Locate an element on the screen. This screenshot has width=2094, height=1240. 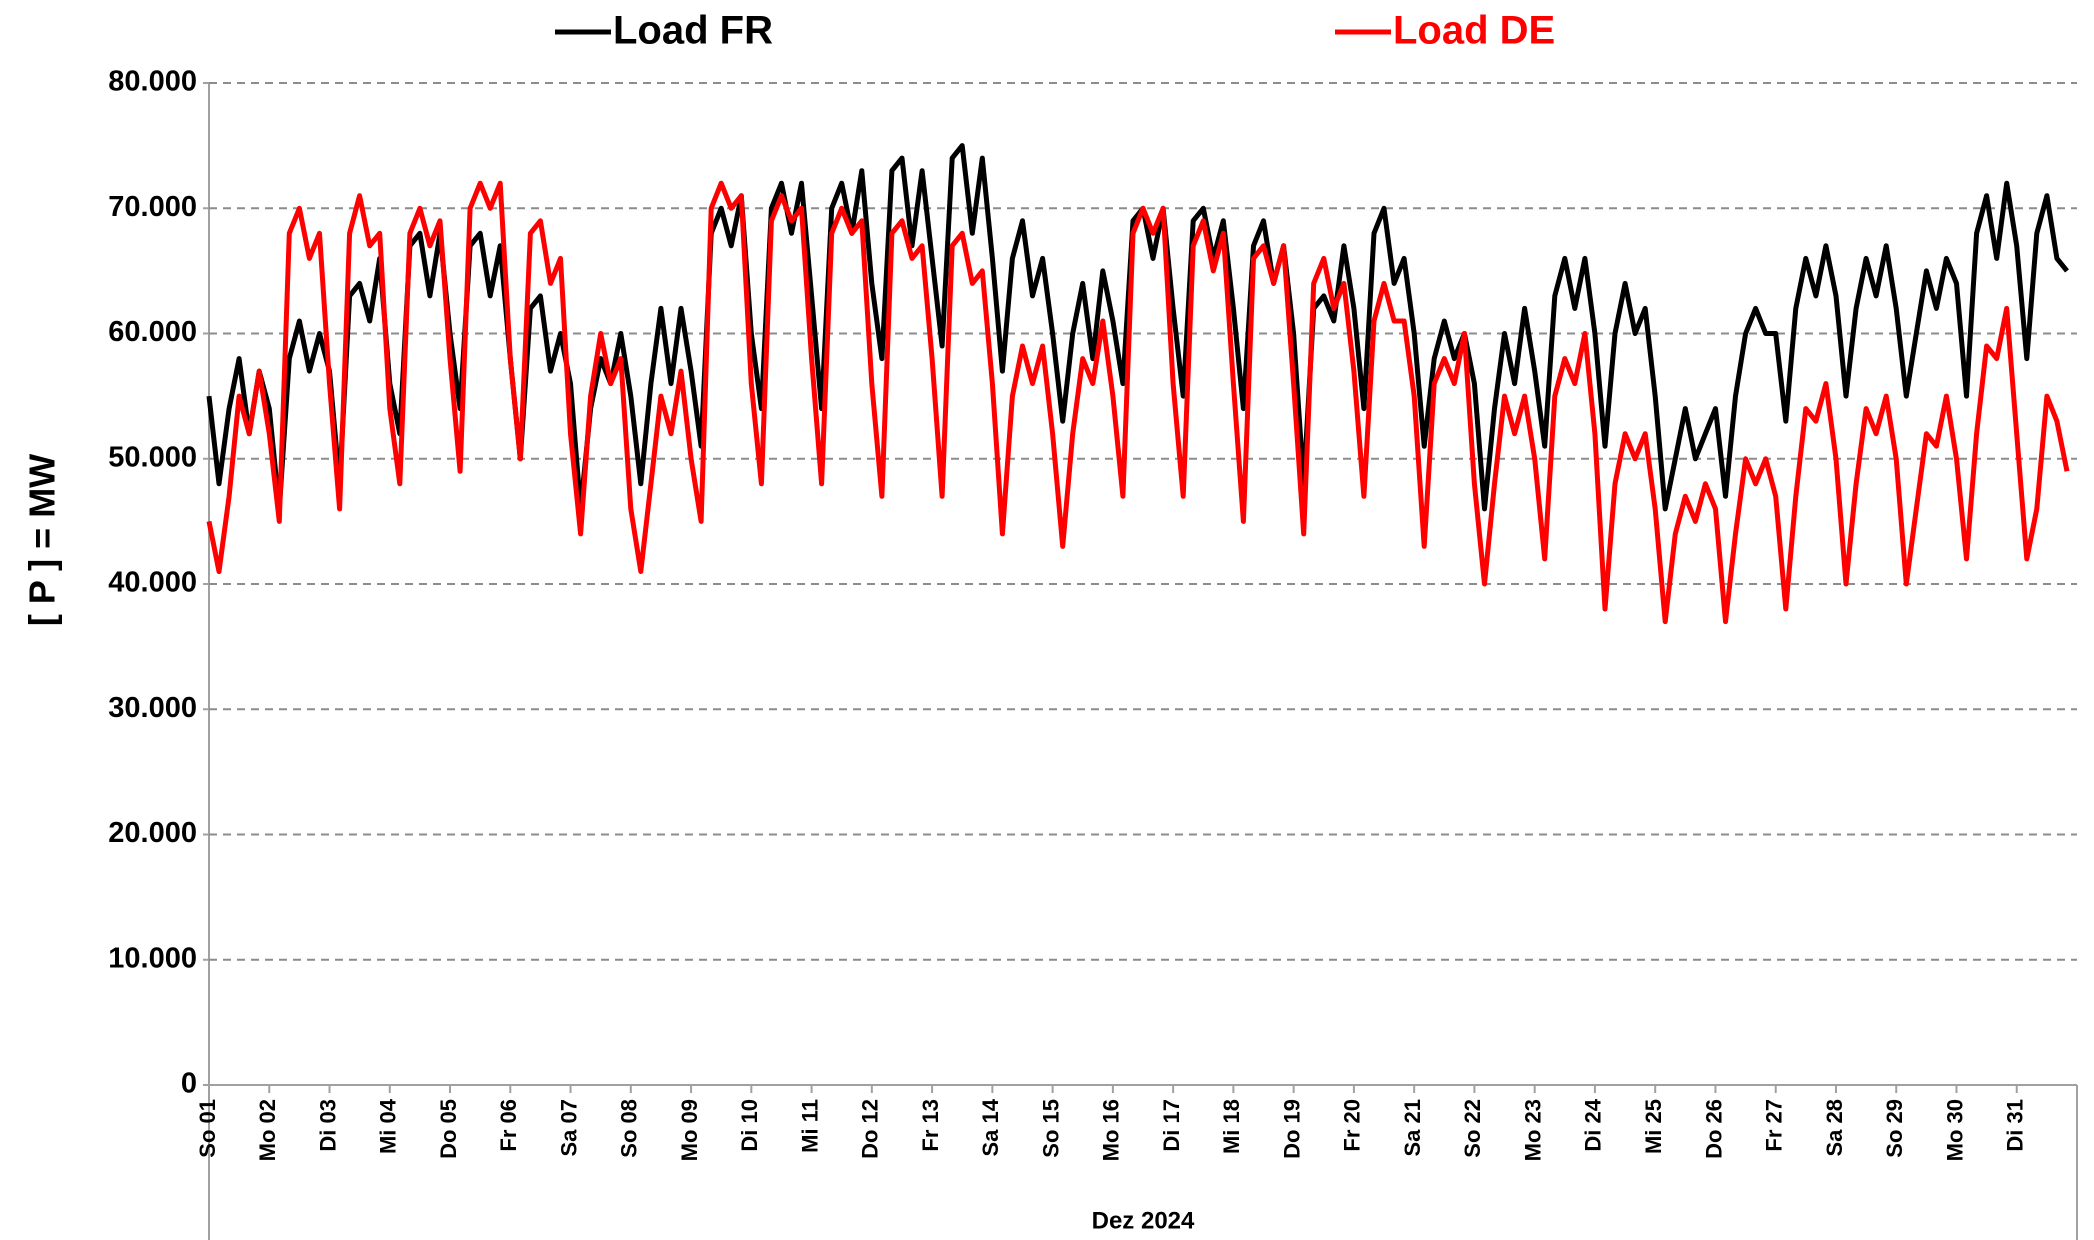
y-tick-label: 20.000 is located at coordinates (152, 833).